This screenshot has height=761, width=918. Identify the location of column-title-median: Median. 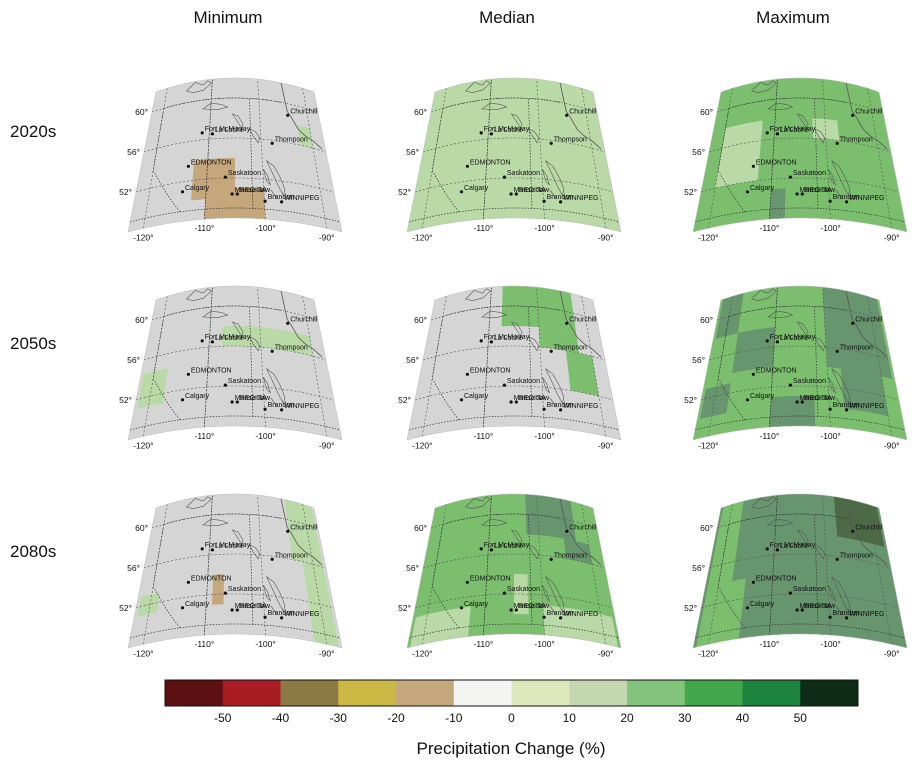
(507, 17).